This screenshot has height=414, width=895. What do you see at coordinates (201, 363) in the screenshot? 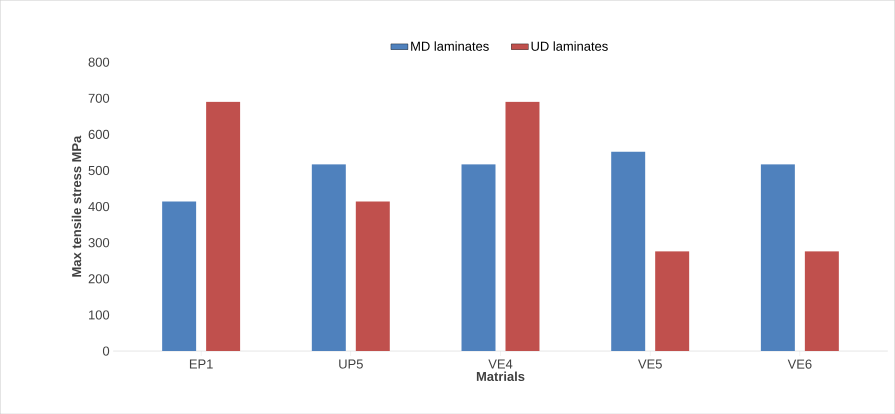
I see `x-tick-label: EP1` at bounding box center [201, 363].